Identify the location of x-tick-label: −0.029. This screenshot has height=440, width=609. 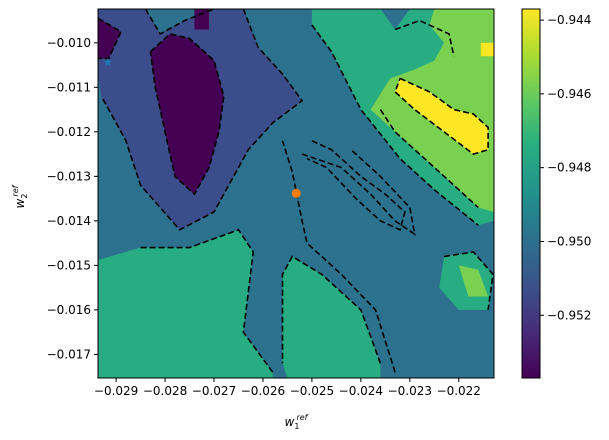
(116, 391).